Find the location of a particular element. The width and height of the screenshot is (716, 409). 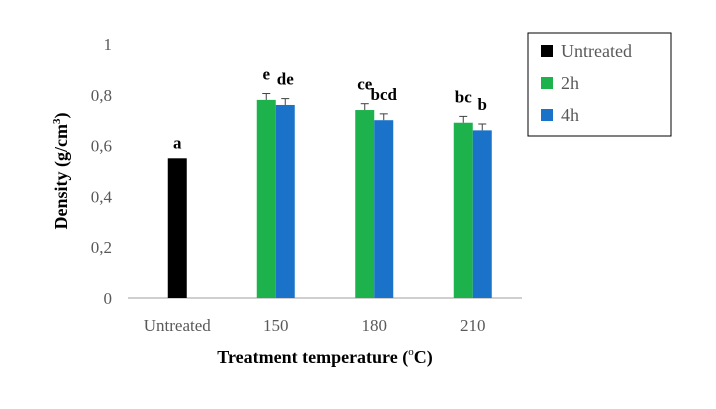

significance-letter: ce is located at coordinates (365, 84).